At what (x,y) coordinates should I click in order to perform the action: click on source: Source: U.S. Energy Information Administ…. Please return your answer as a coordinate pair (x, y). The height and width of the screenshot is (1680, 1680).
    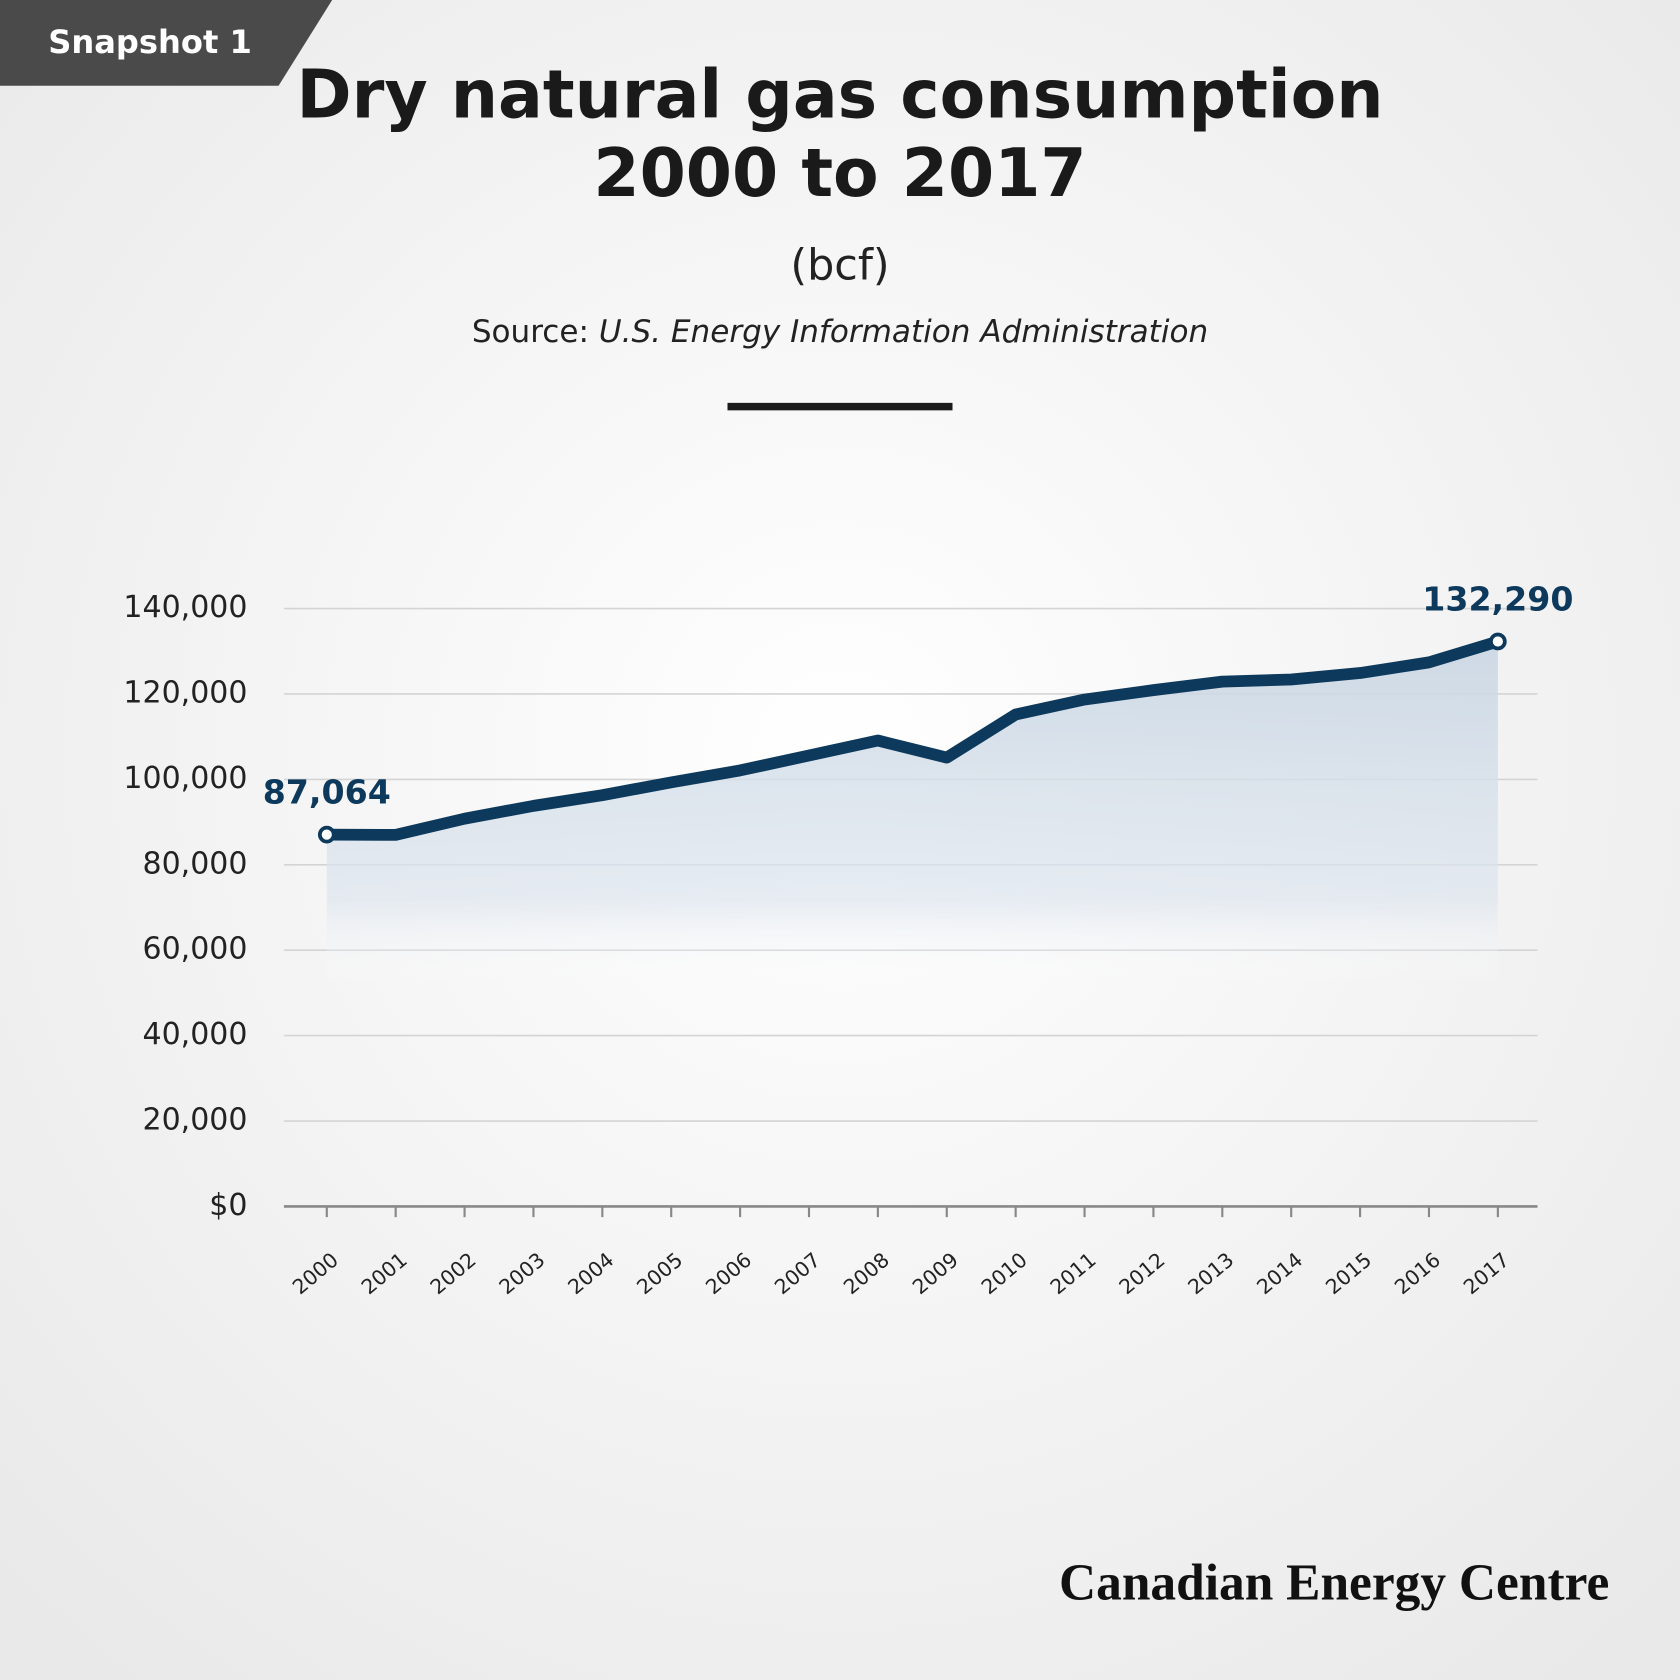
    Looking at the image, I should click on (840, 332).